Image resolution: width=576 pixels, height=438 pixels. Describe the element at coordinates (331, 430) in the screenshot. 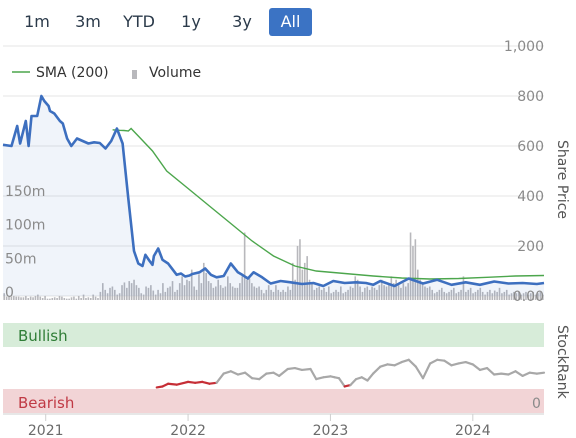

I see `x-tick-label: 2023` at that location.